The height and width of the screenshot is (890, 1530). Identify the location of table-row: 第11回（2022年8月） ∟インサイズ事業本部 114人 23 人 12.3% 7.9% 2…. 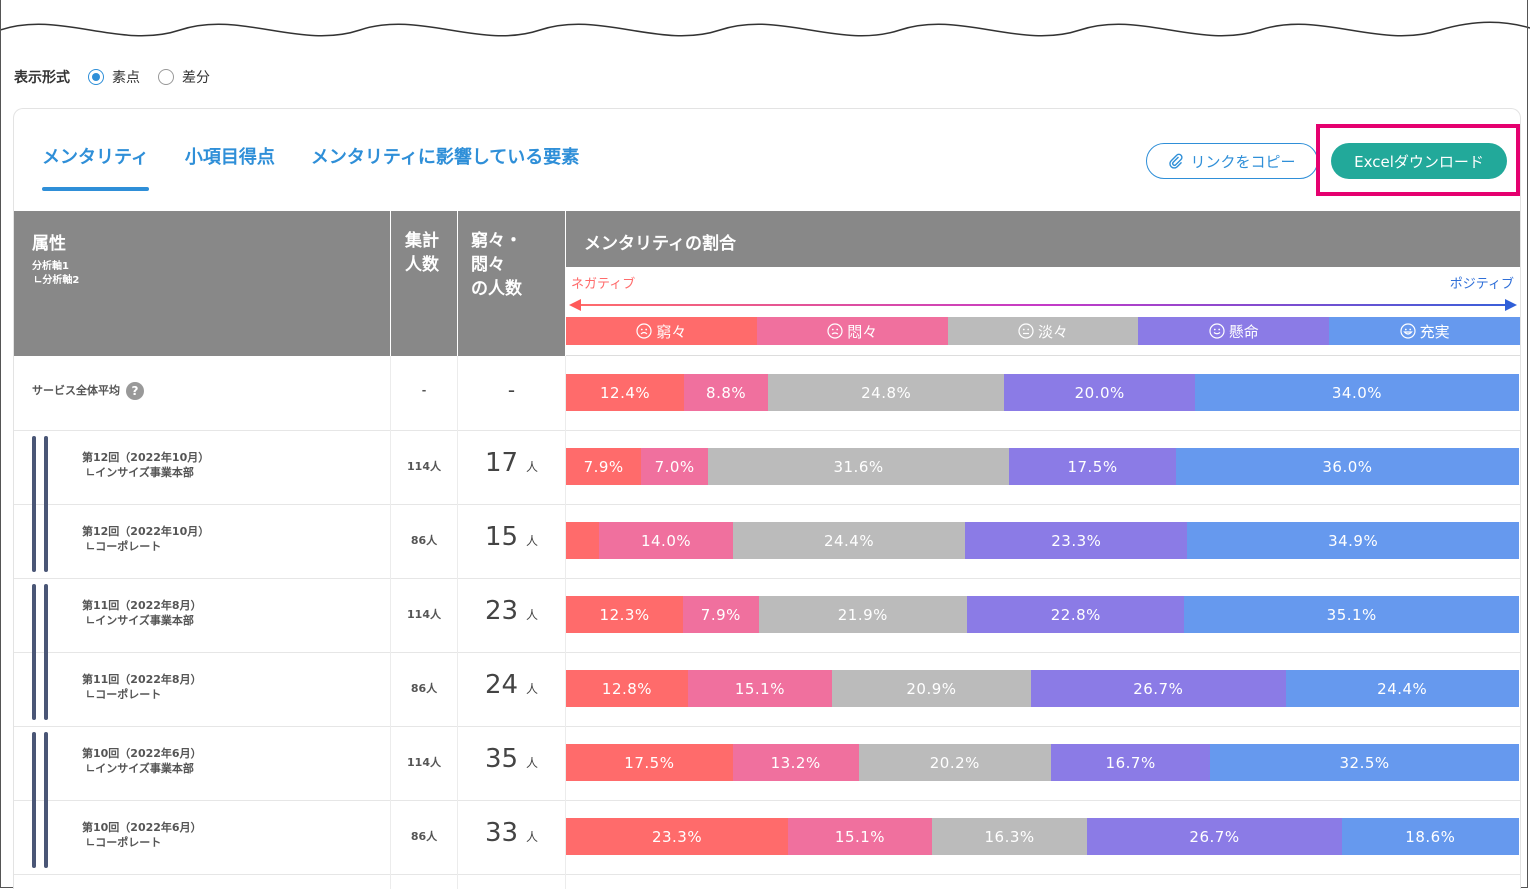
(767, 615).